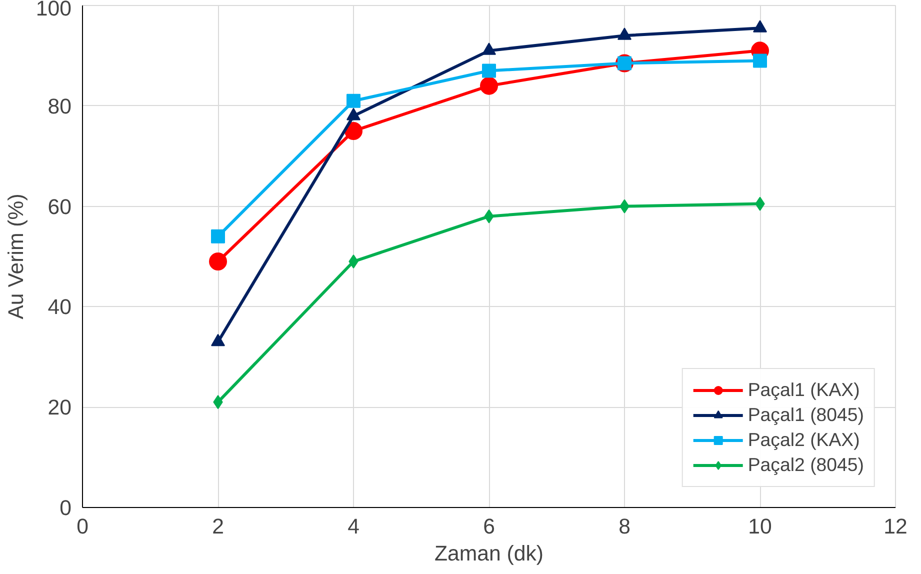  I want to click on legend-label: Paçal2 (KAX), so click(804, 440).